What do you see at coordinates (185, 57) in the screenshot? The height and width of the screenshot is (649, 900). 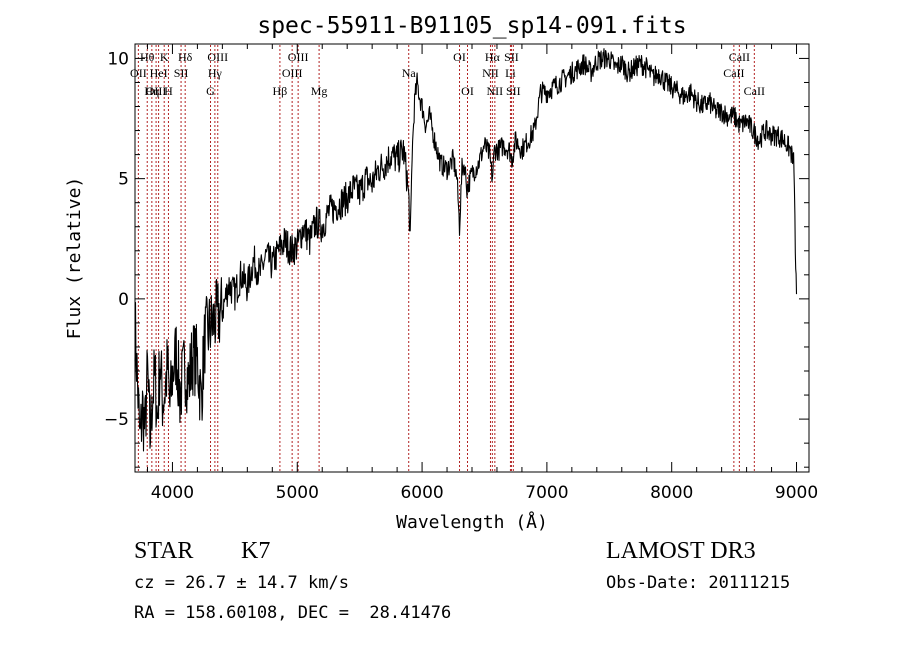 I see `line-annotation: Hδ` at bounding box center [185, 57].